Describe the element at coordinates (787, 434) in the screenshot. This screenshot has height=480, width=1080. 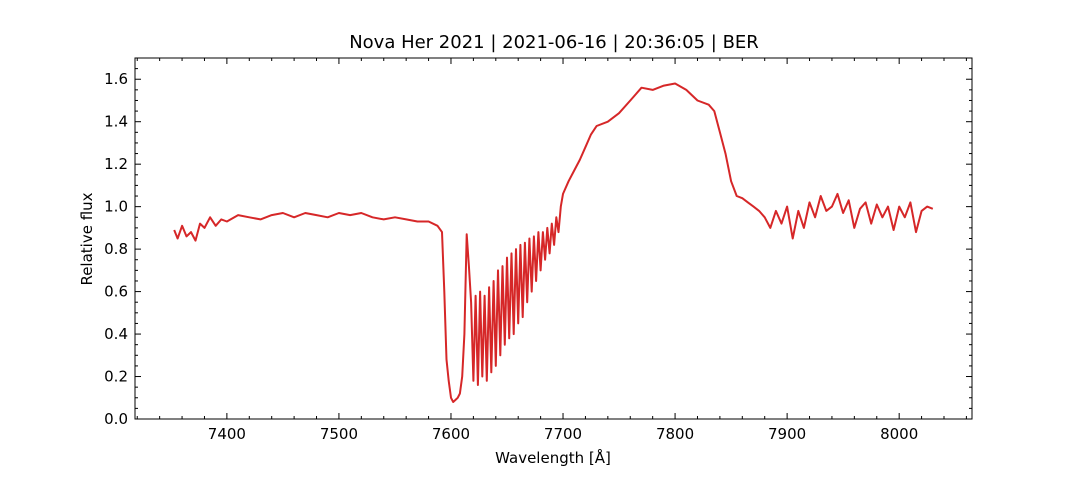
I see `x-tick-label: 7900` at that location.